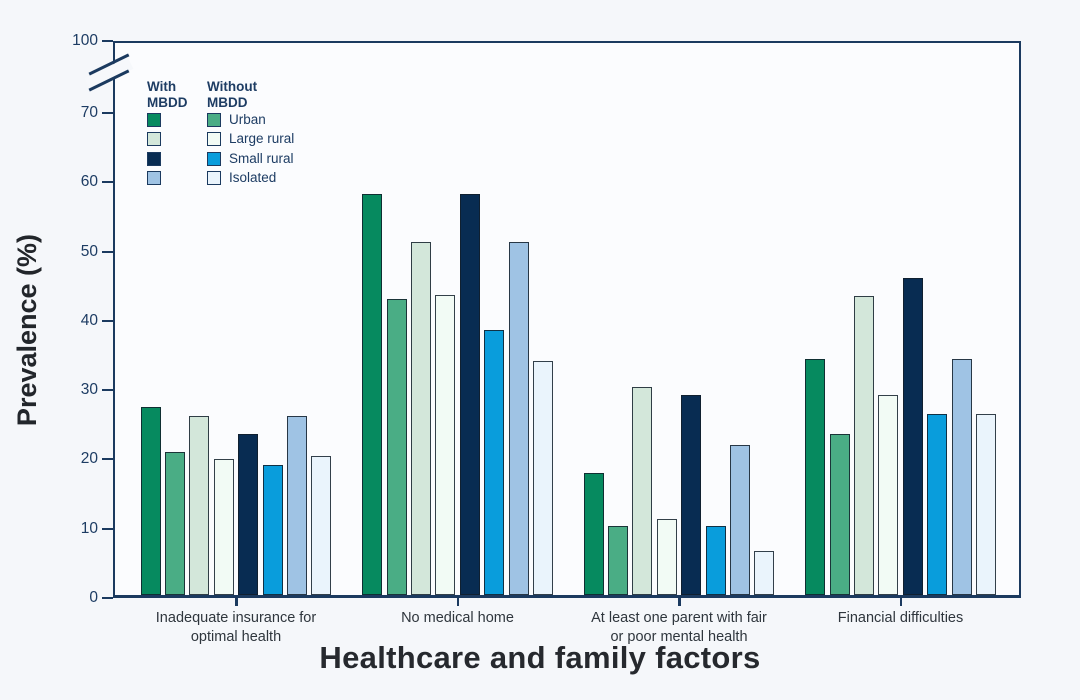  Describe the element at coordinates (321, 525) in the screenshot. I see `bar-without_isolated-cat1` at that location.